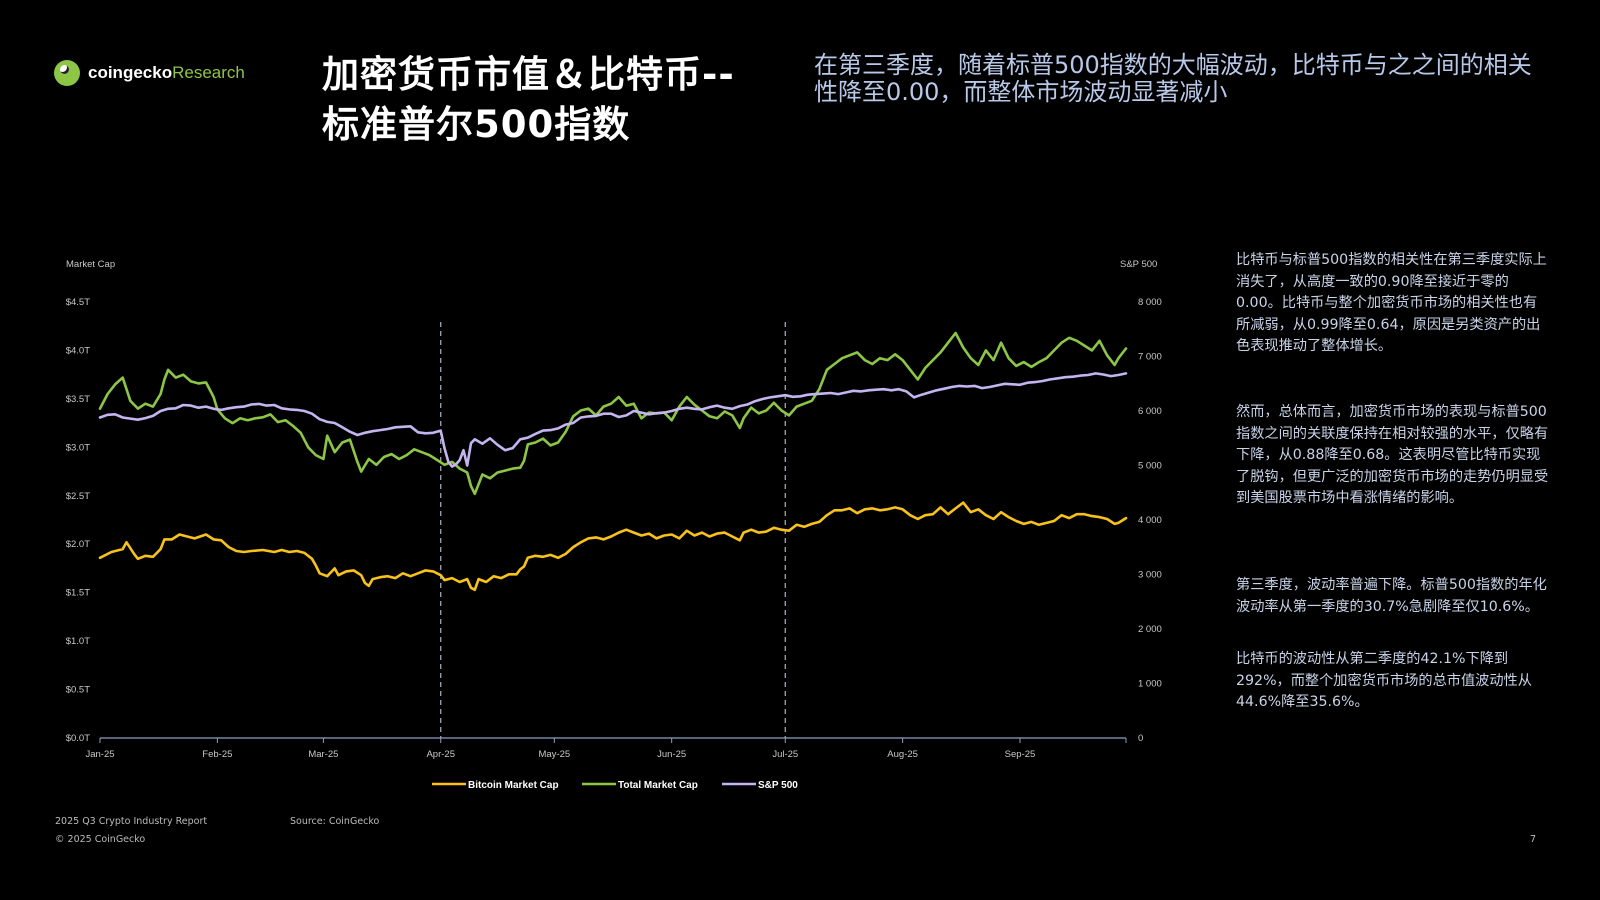 The image size is (1600, 900). What do you see at coordinates (1150, 629) in the screenshot?
I see `right-tick-label: 2 000` at bounding box center [1150, 629].